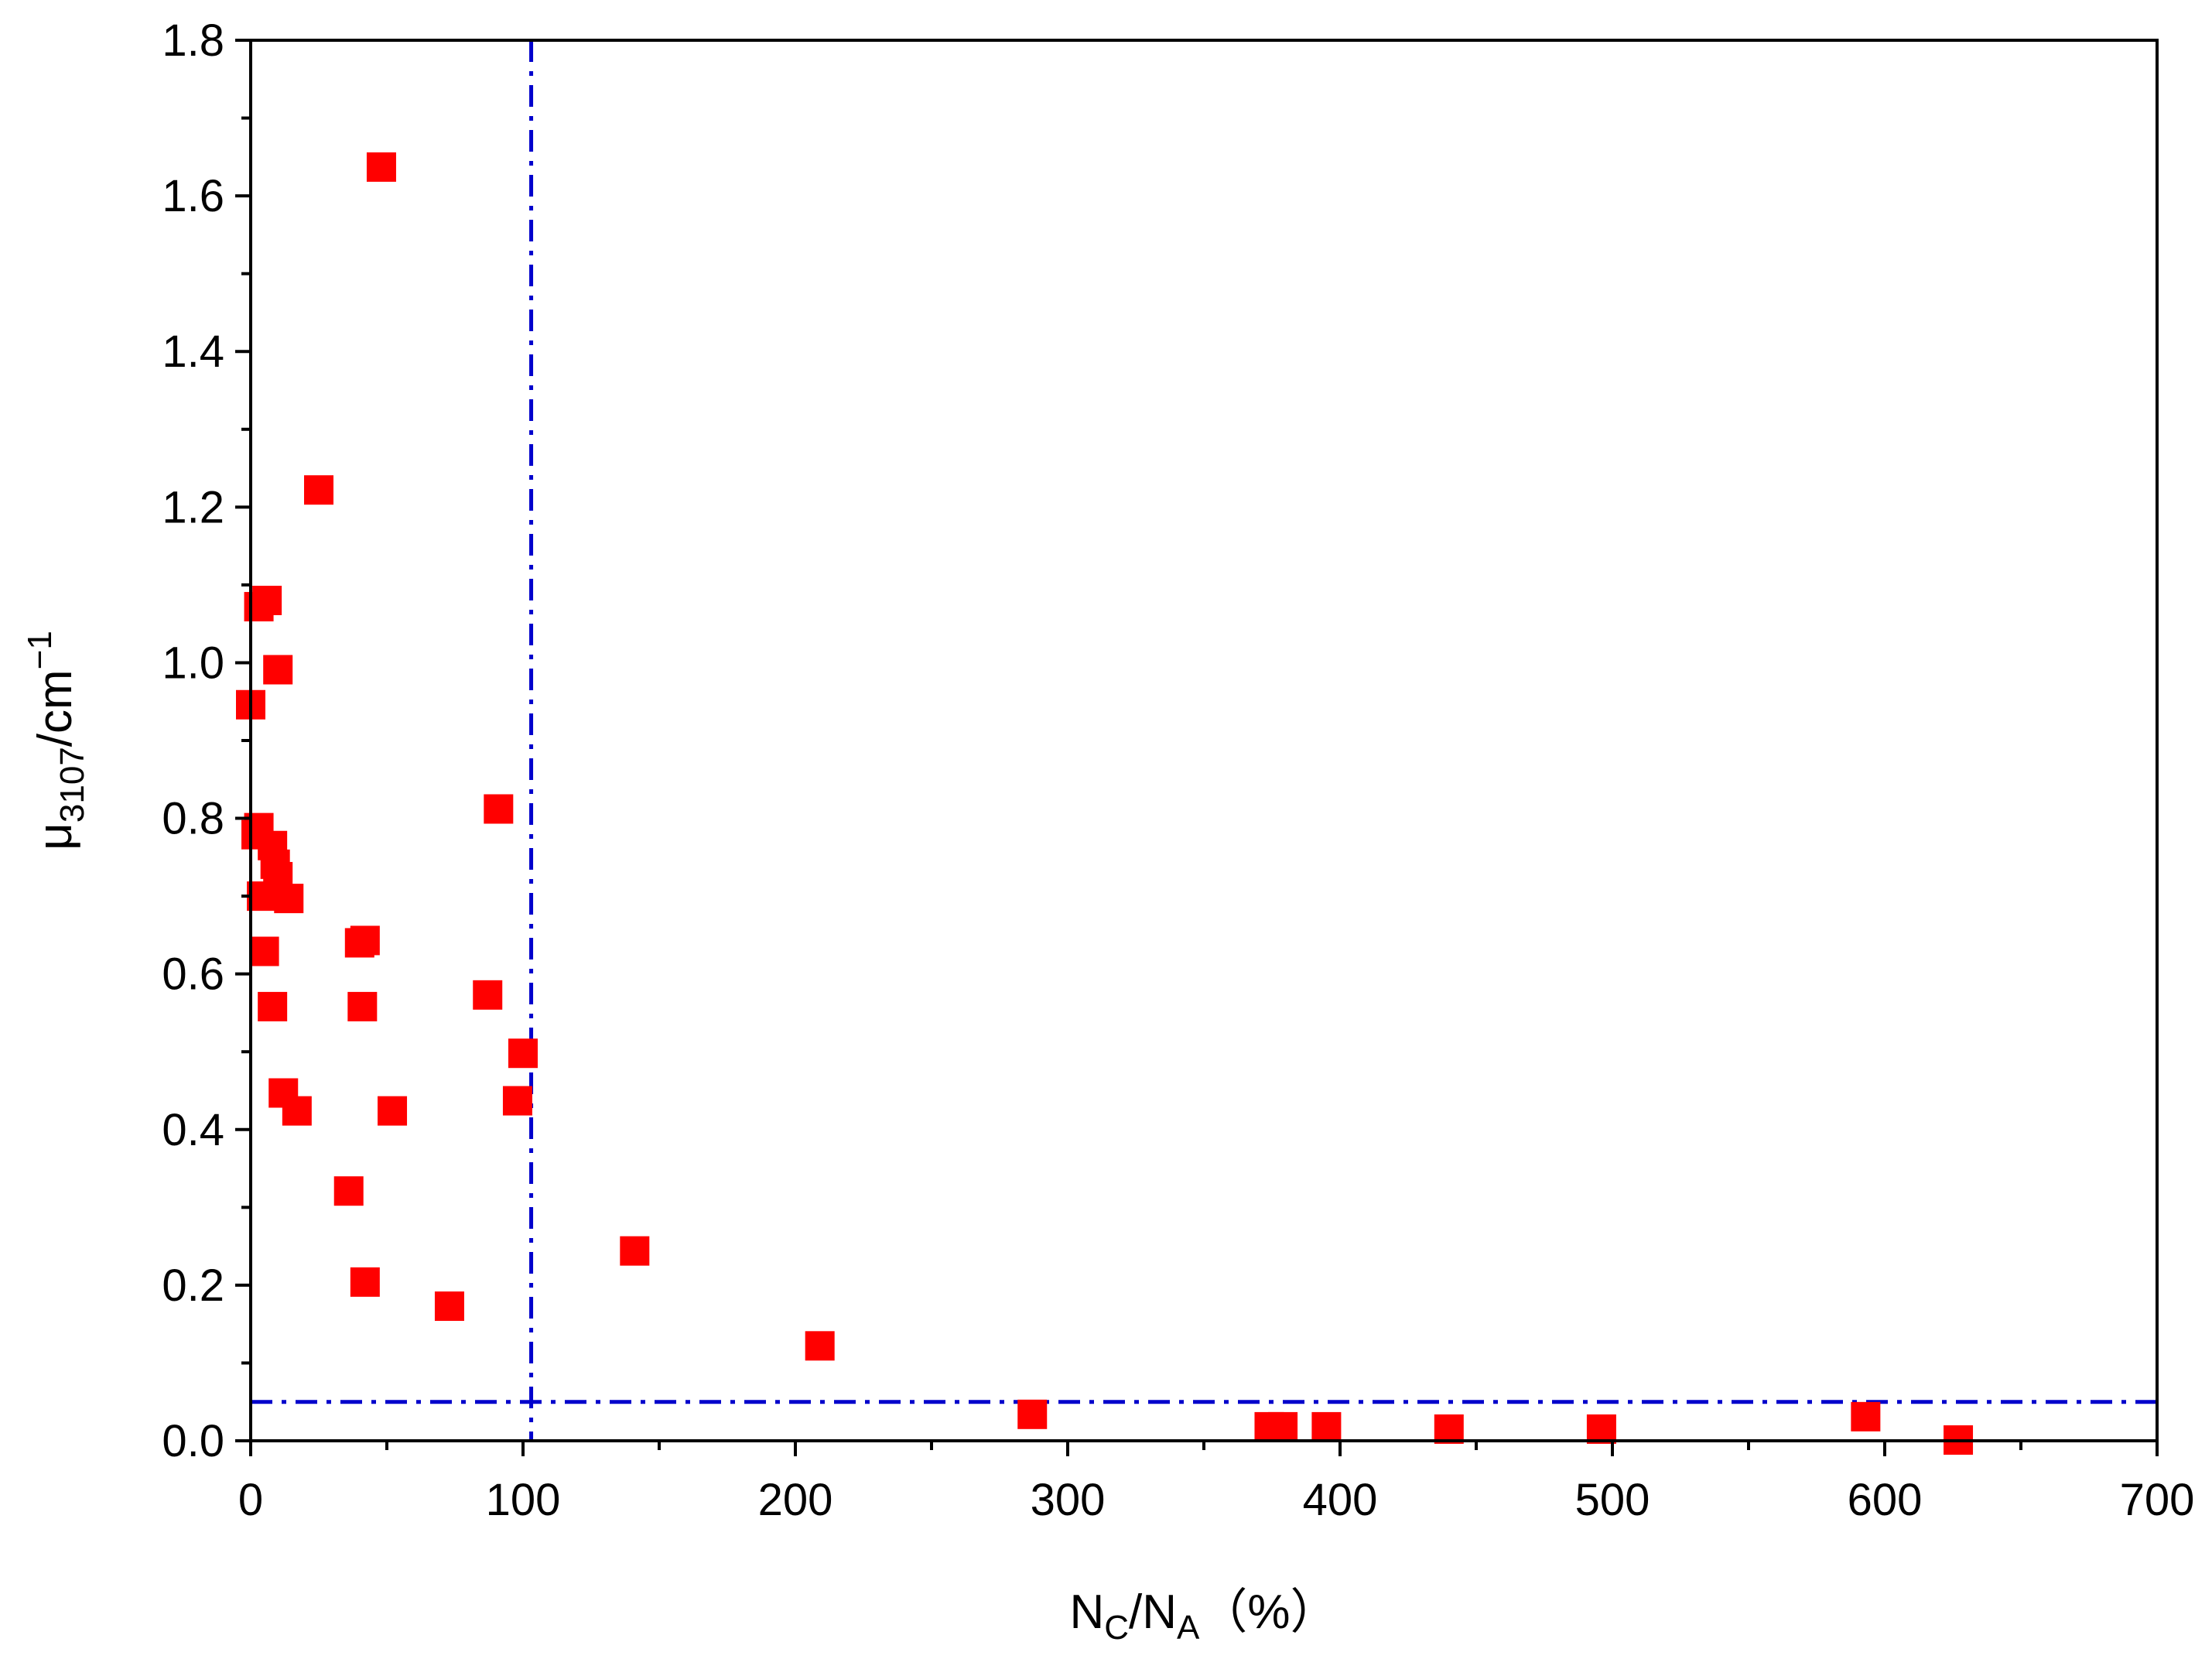  What do you see at coordinates (523, 1500) in the screenshot?
I see `x-tick-label: 100` at bounding box center [523, 1500].